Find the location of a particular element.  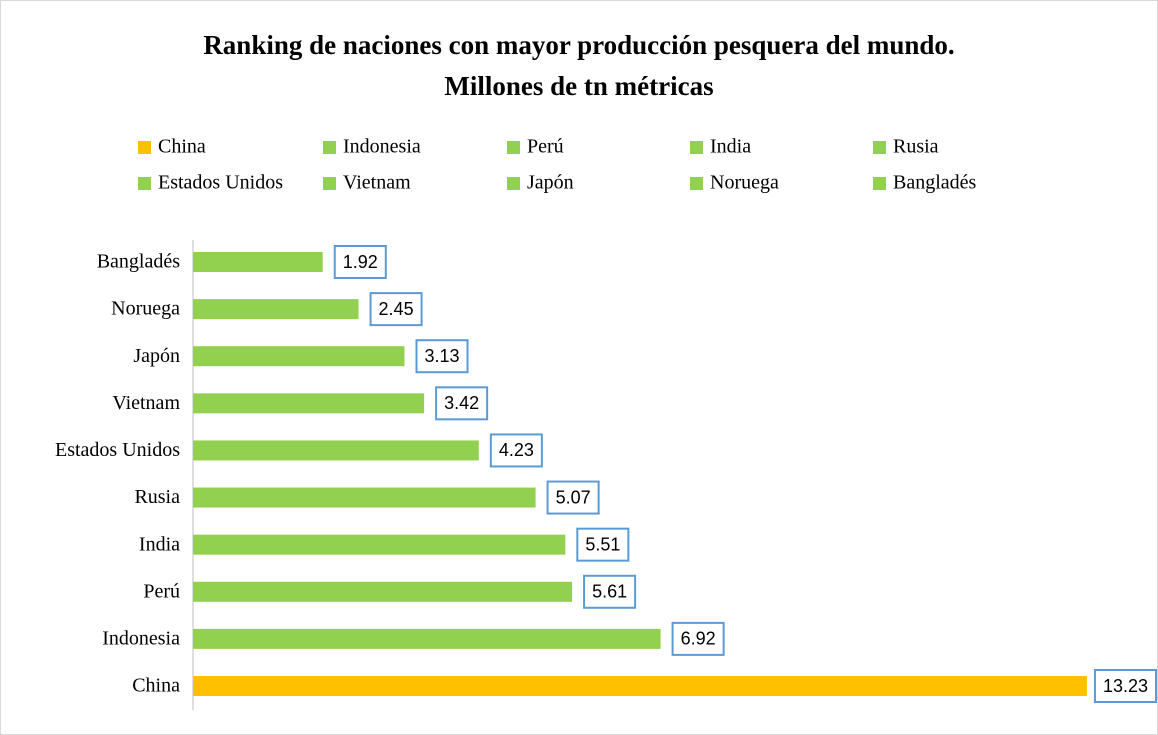

data-label: 3.13 is located at coordinates (441, 356).